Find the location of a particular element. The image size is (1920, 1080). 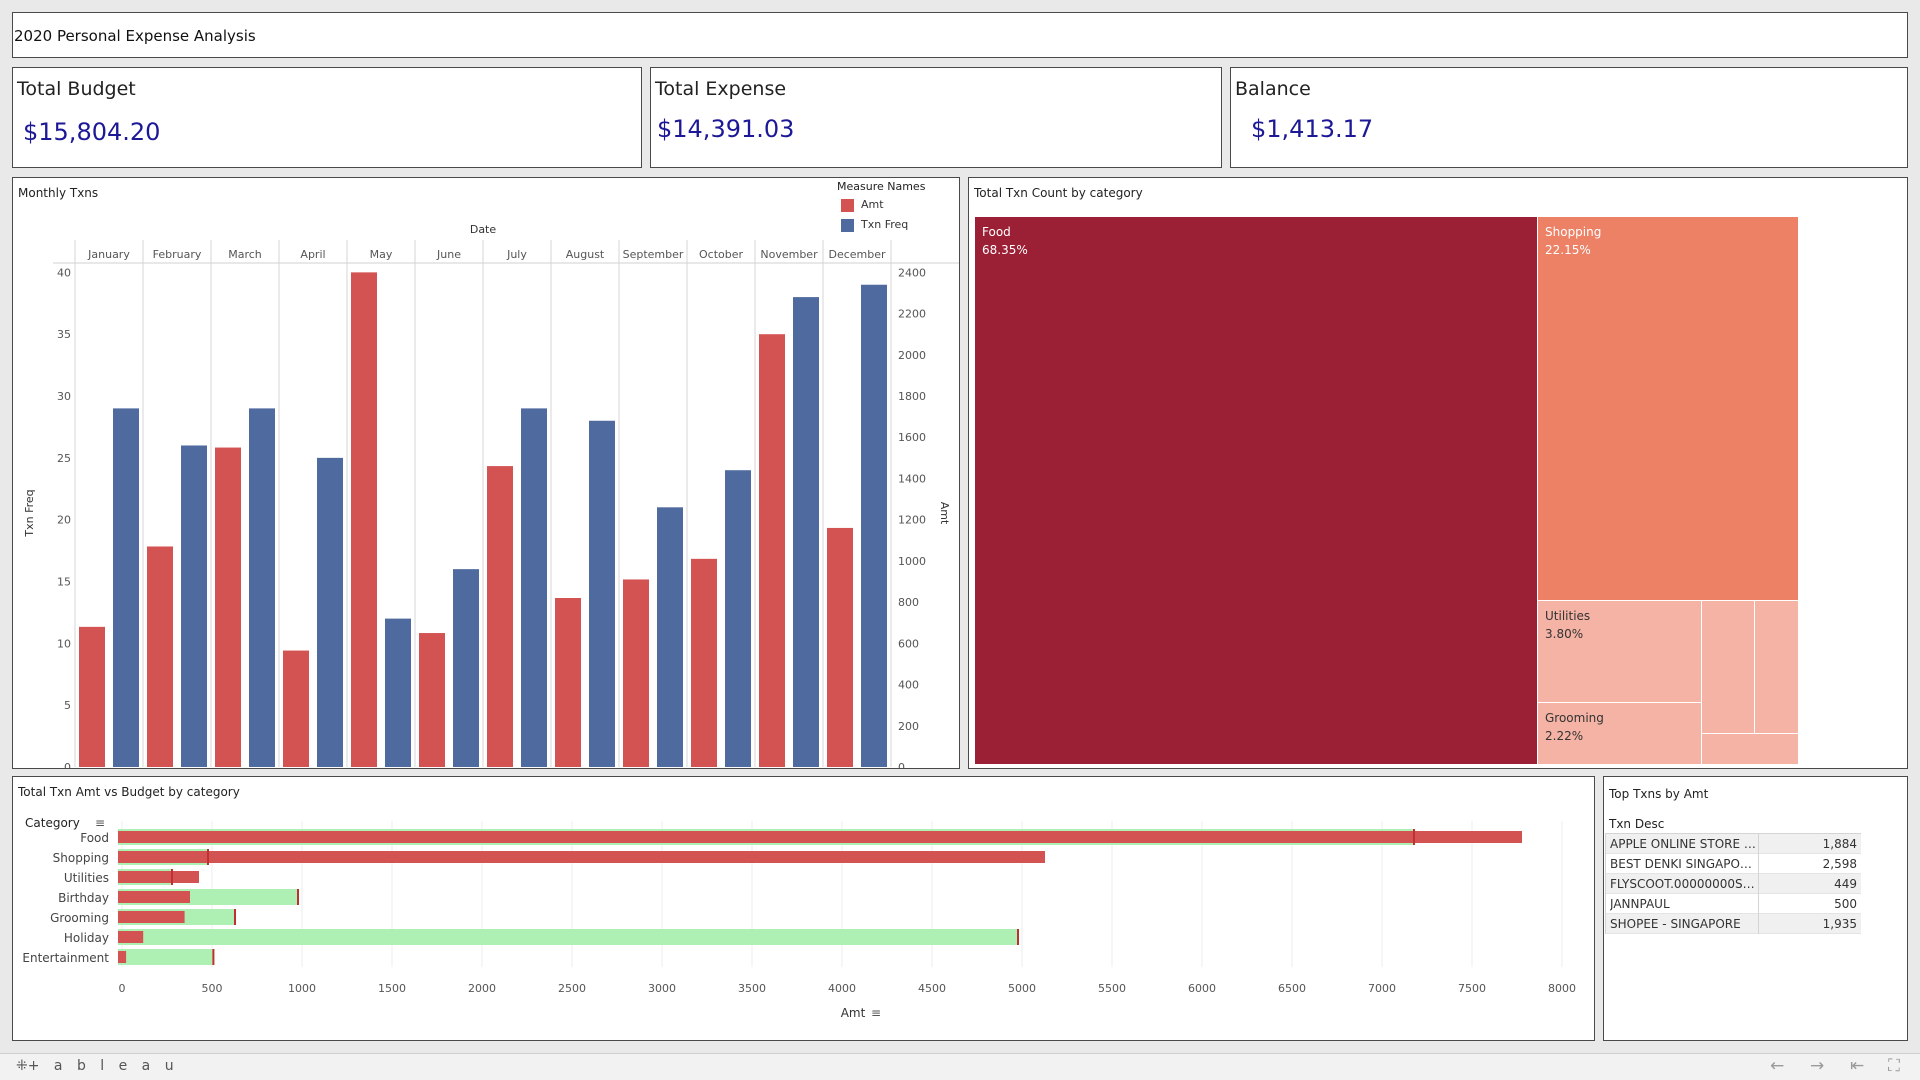

treemap-pct: 3.80% is located at coordinates (1564, 634).